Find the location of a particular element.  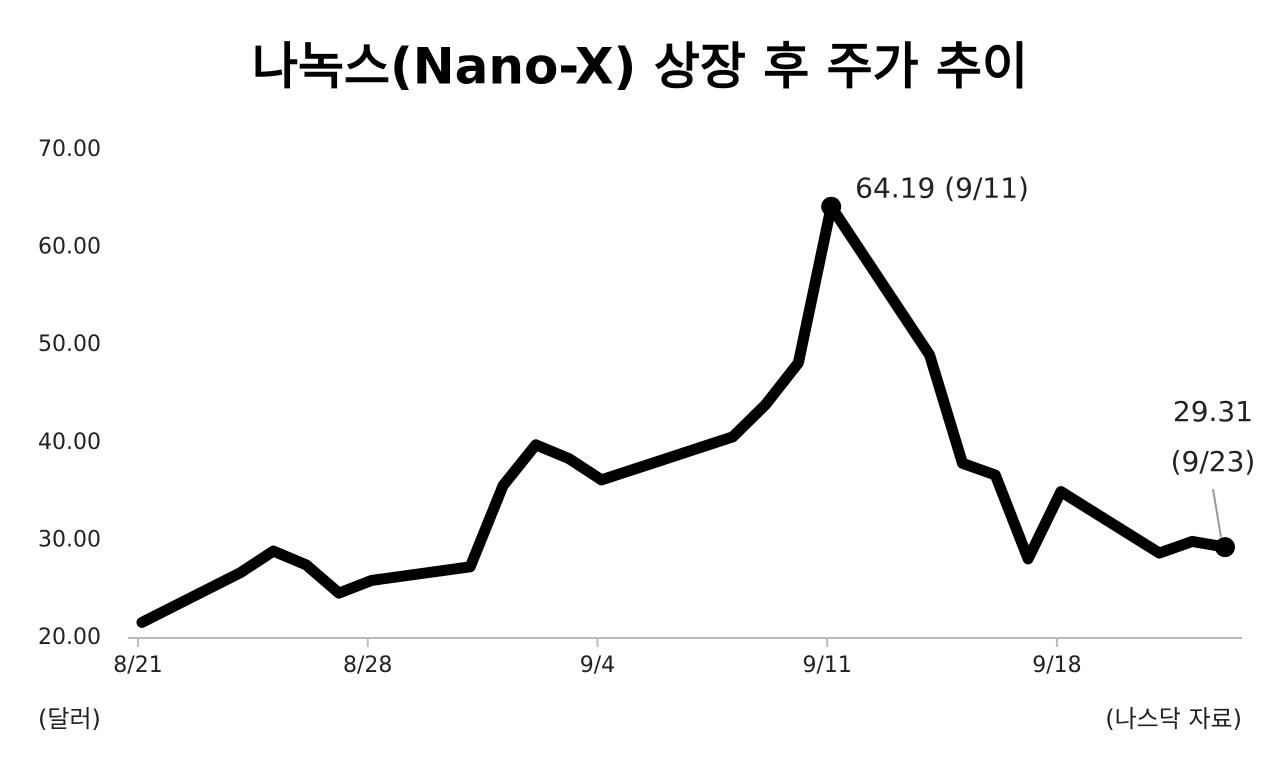

x-tick-label: 9/11 is located at coordinates (826, 665).